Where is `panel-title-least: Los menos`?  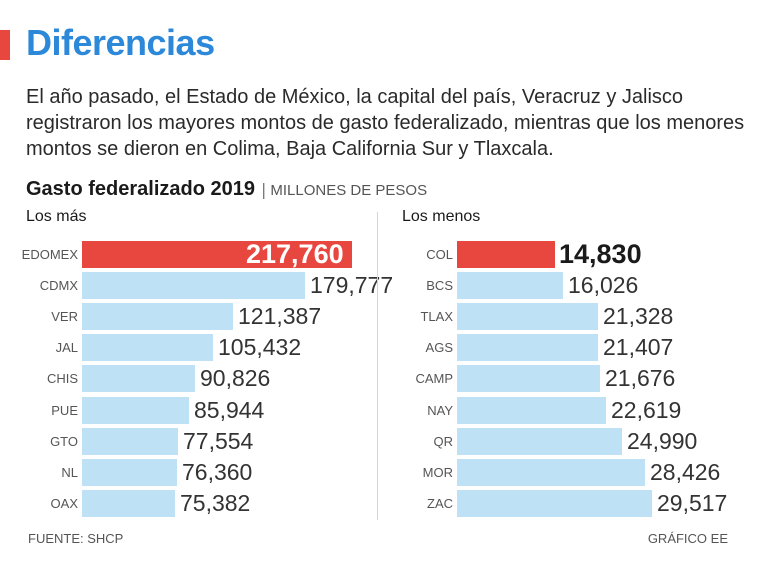 panel-title-least: Los menos is located at coordinates (441, 216).